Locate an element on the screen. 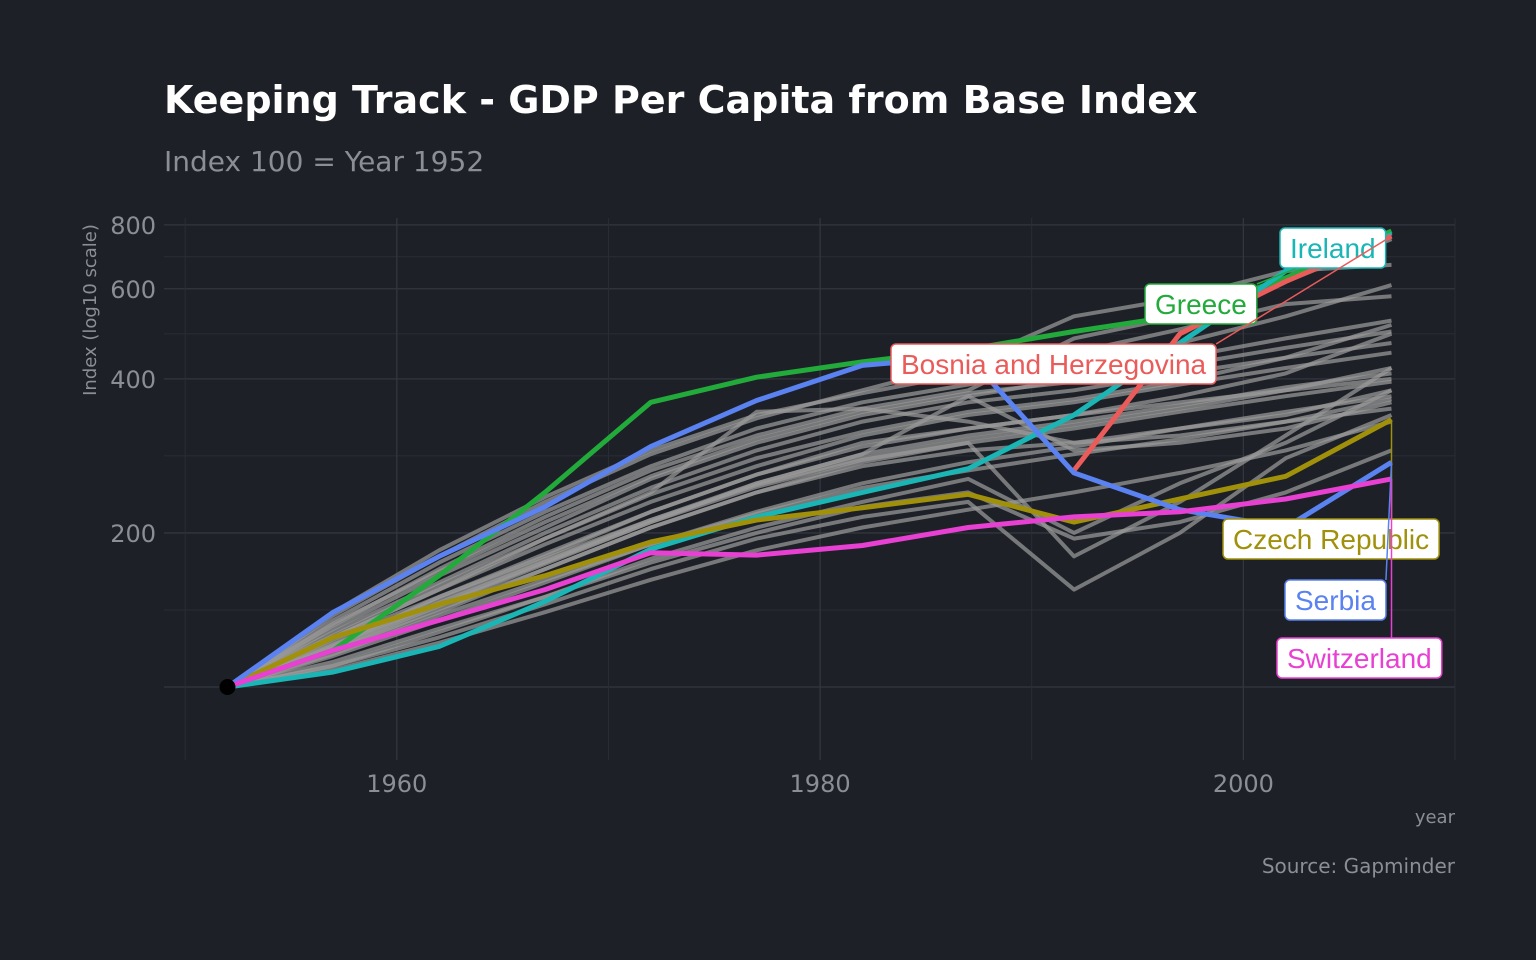  source-caption: Source: Gapminder is located at coordinates (1359, 866).